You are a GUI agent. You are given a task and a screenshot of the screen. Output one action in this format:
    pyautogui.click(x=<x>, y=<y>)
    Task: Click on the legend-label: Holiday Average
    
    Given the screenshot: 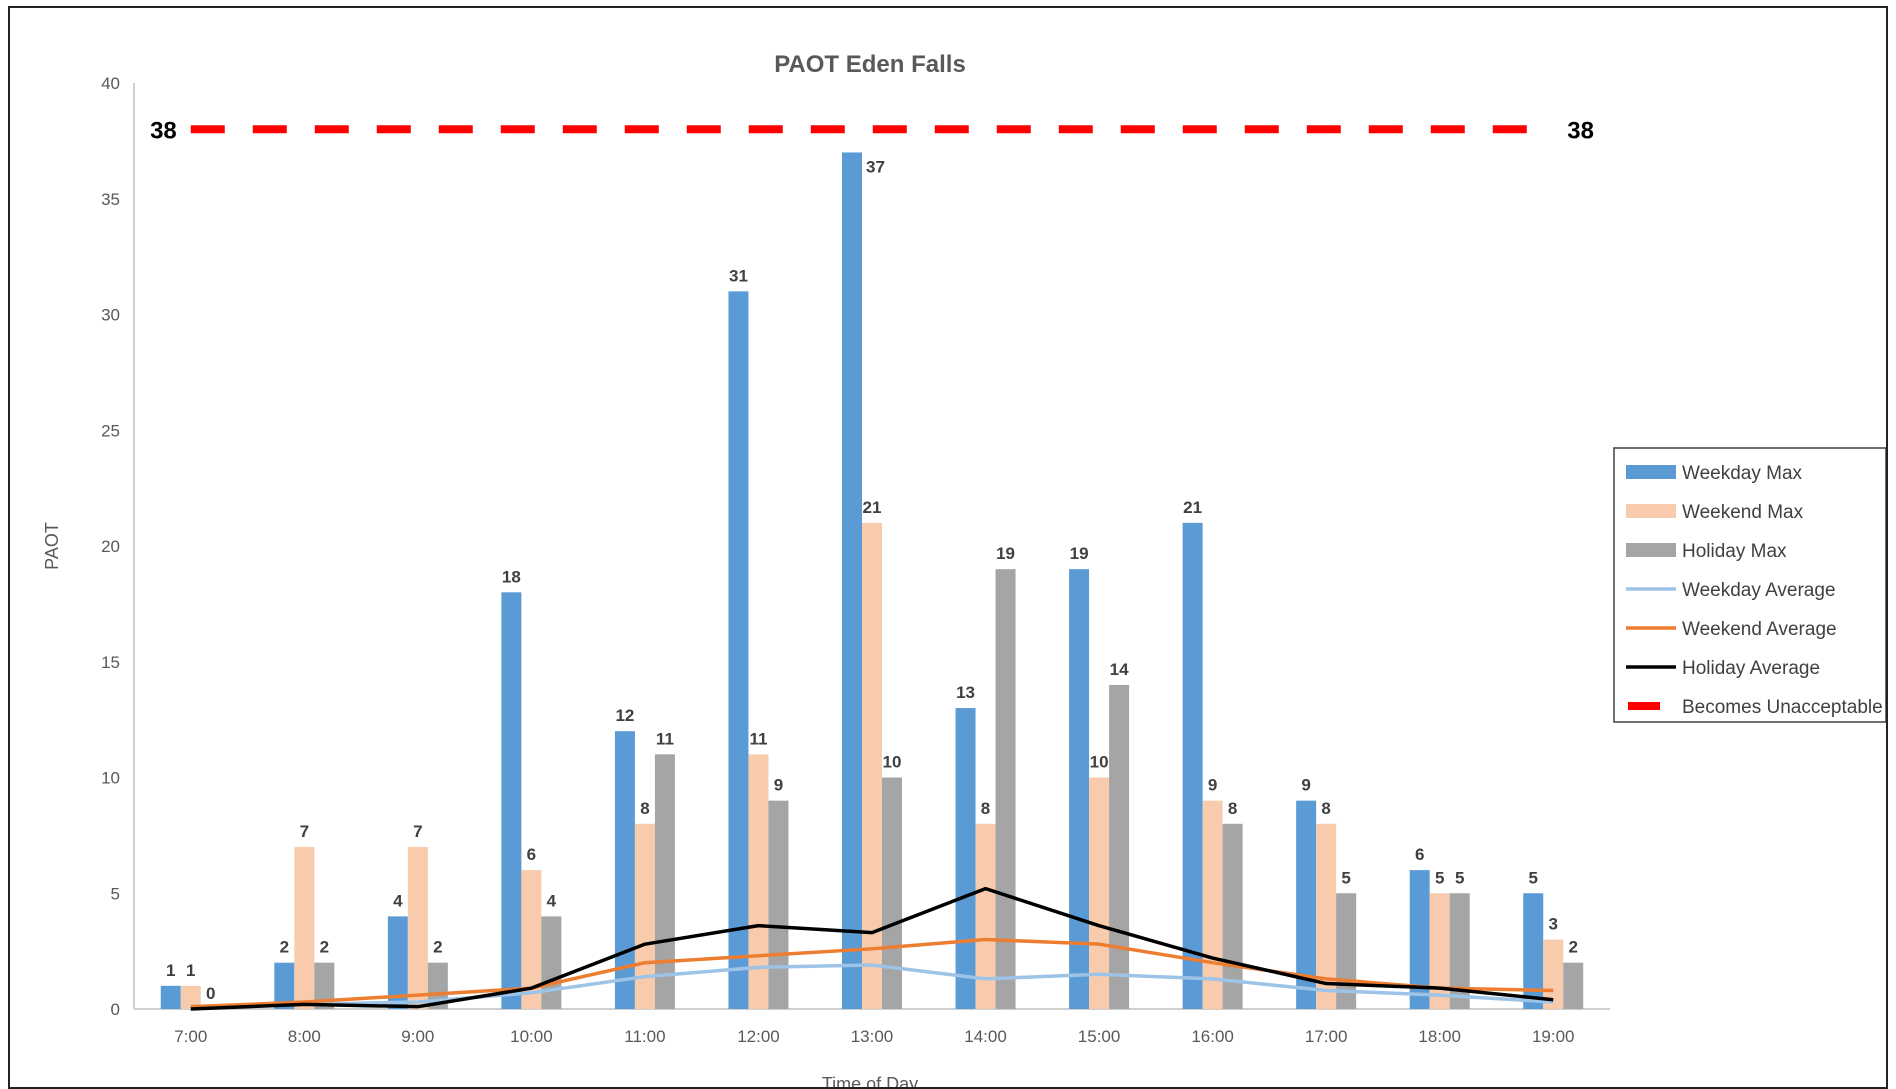 What is the action you would take?
    pyautogui.click(x=1751, y=668)
    